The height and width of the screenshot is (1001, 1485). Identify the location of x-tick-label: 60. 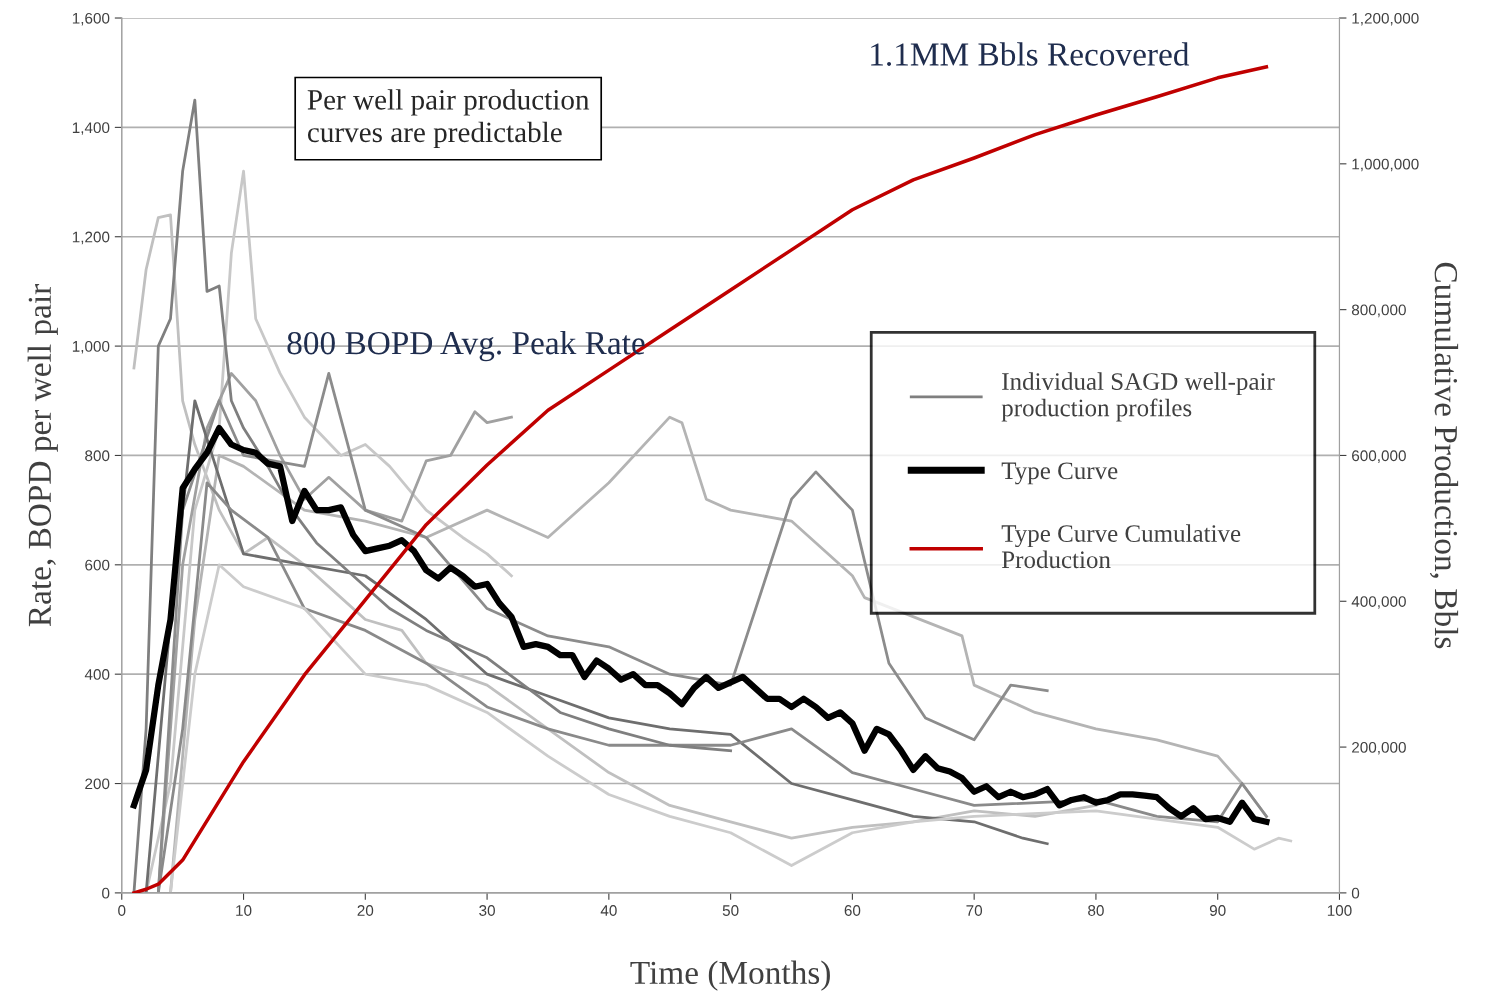
(852, 910).